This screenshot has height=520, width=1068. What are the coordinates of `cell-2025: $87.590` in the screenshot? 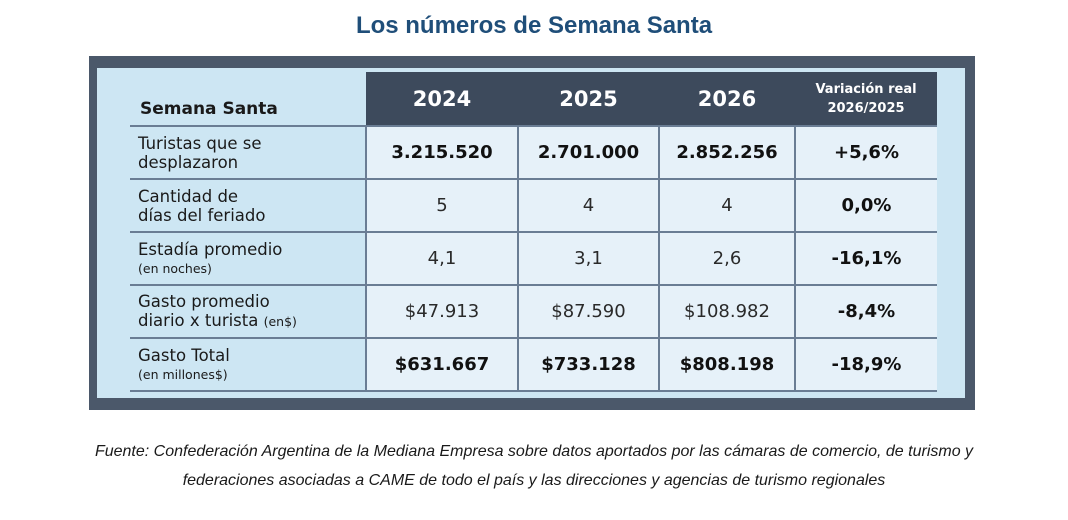 It's located at (589, 311).